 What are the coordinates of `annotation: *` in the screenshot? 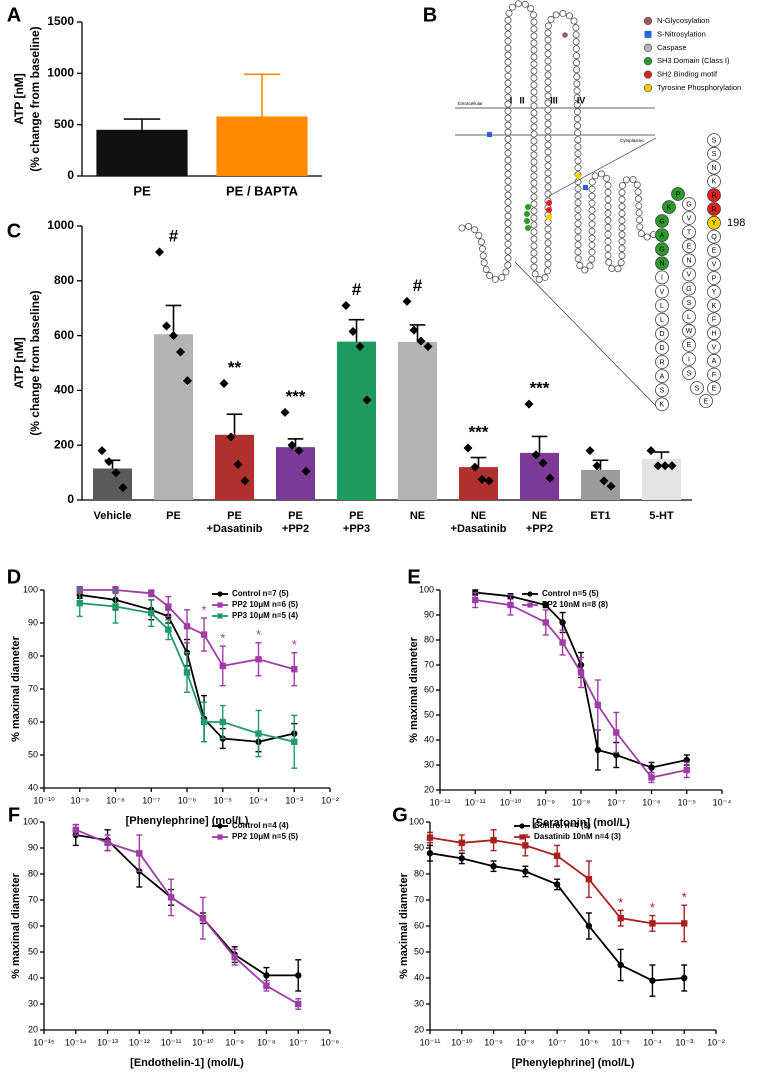 It's located at (652, 907).